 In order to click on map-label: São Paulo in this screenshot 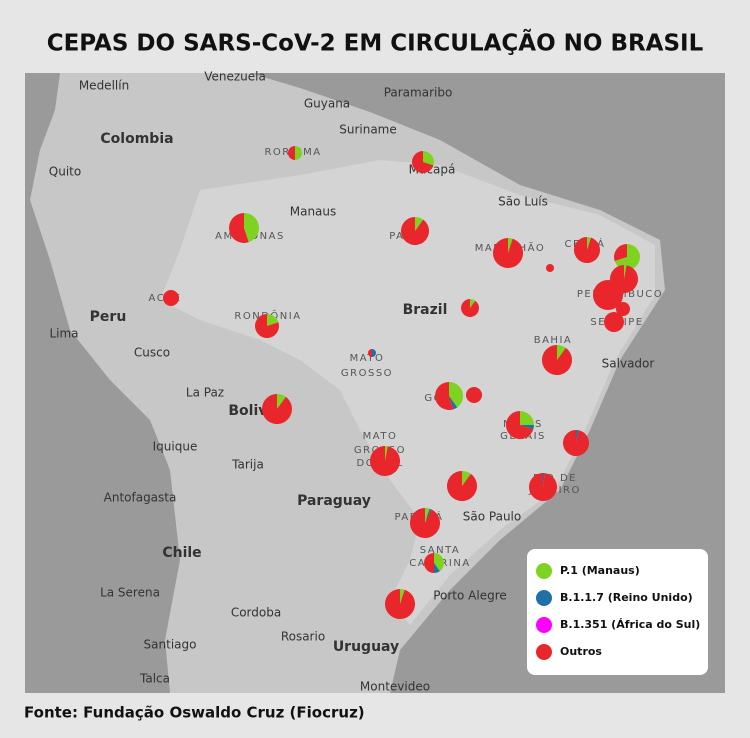, I will do `click(492, 517)`.